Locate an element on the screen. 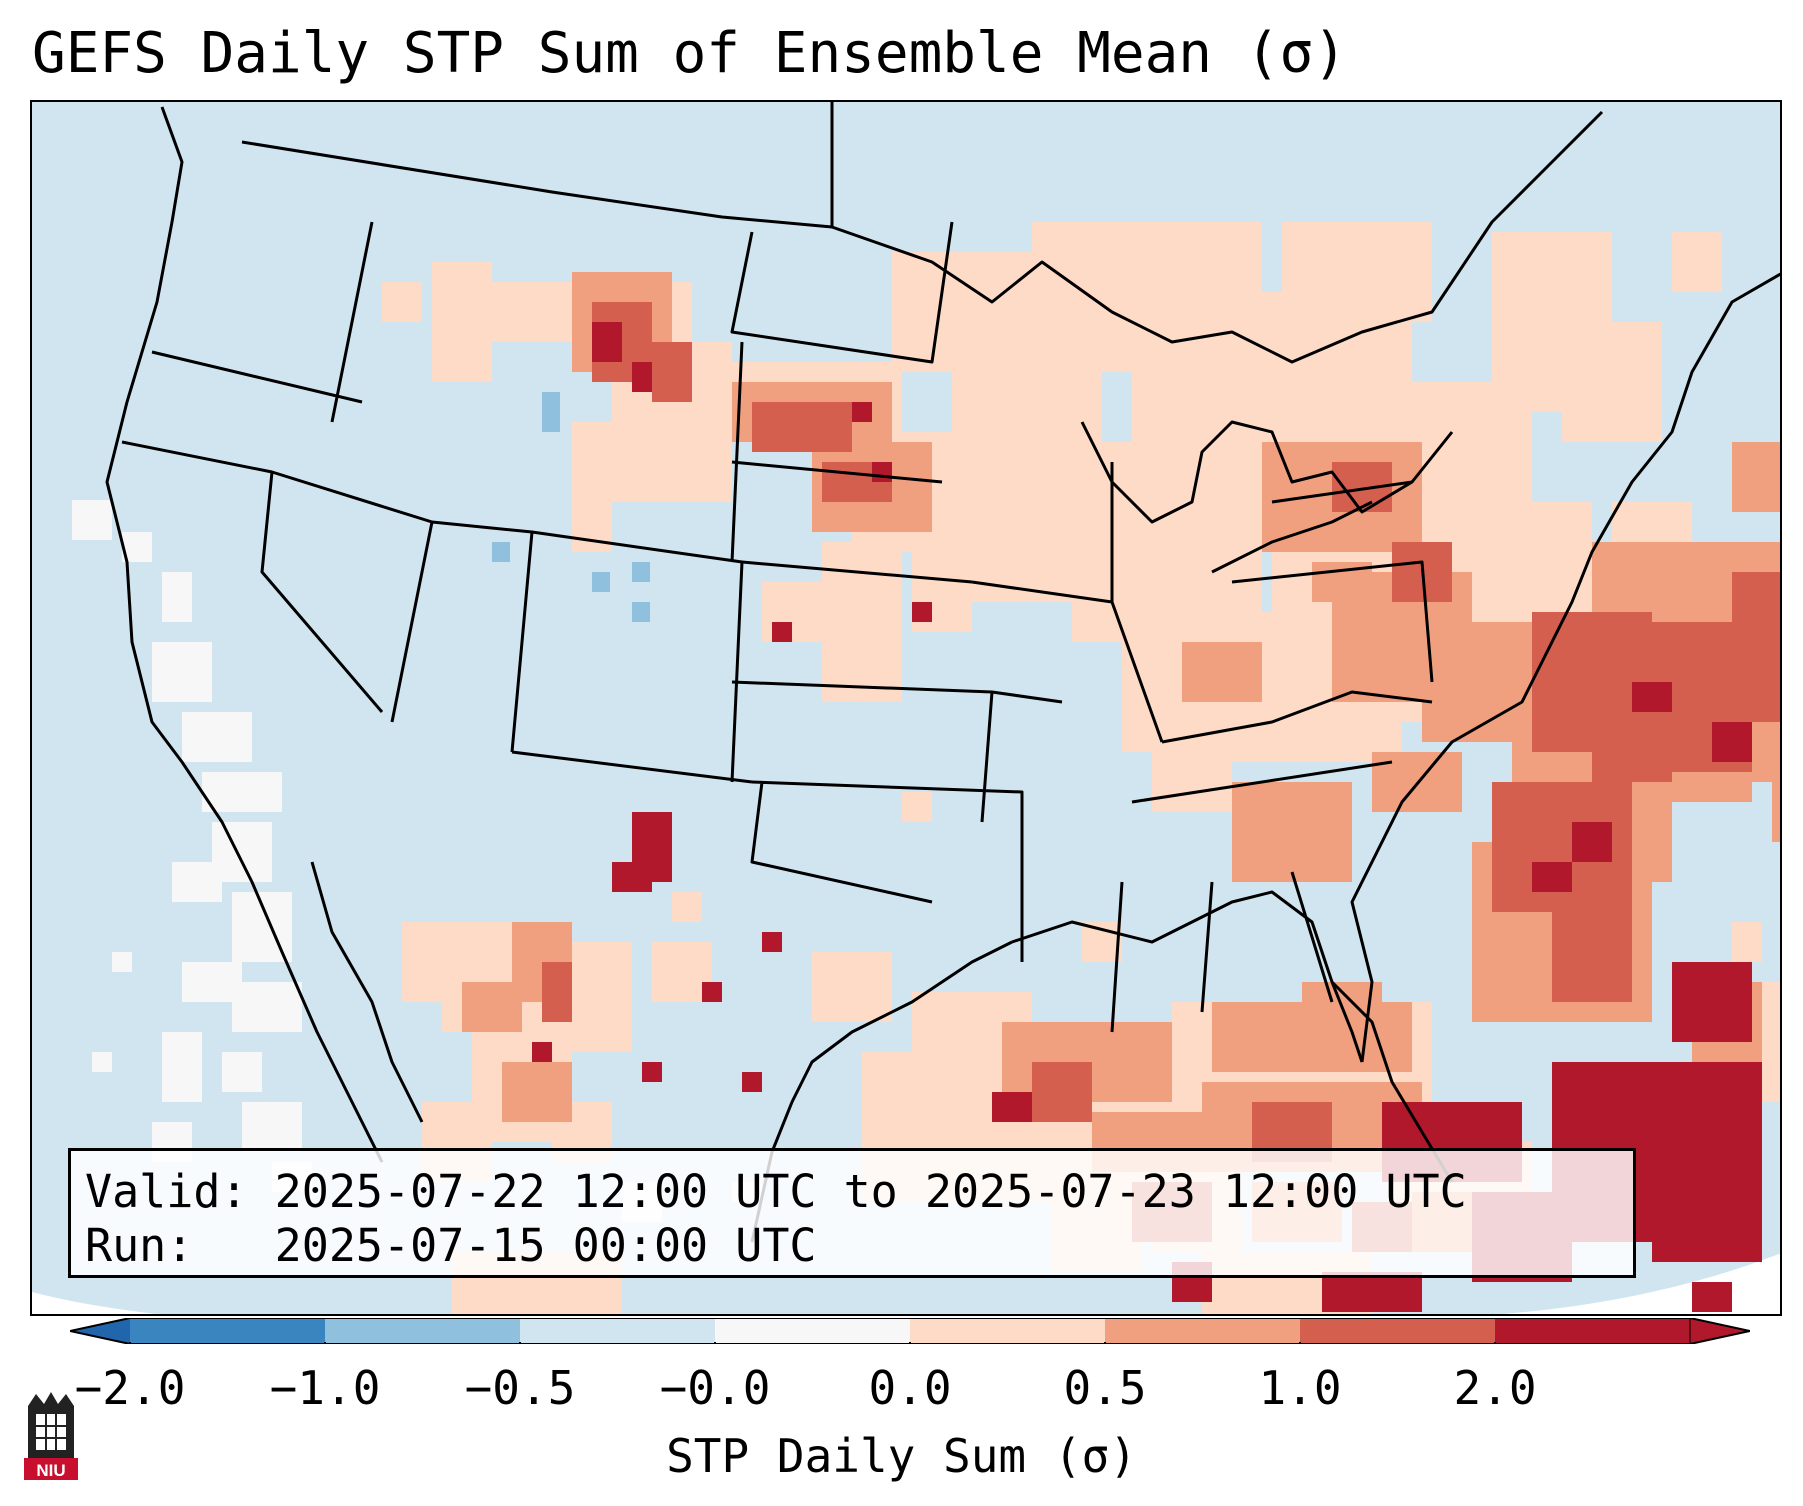 Image resolution: width=1803 pixels, height=1506 pixels. colorbar-tick-label: 0.0 is located at coordinates (910, 1388).